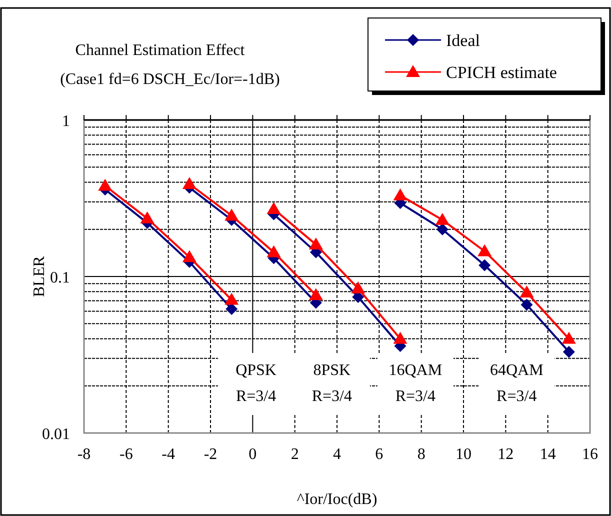 The image size is (611, 516). What do you see at coordinates (590, 454) in the screenshot?
I see `x-tick-label: 16` at bounding box center [590, 454].